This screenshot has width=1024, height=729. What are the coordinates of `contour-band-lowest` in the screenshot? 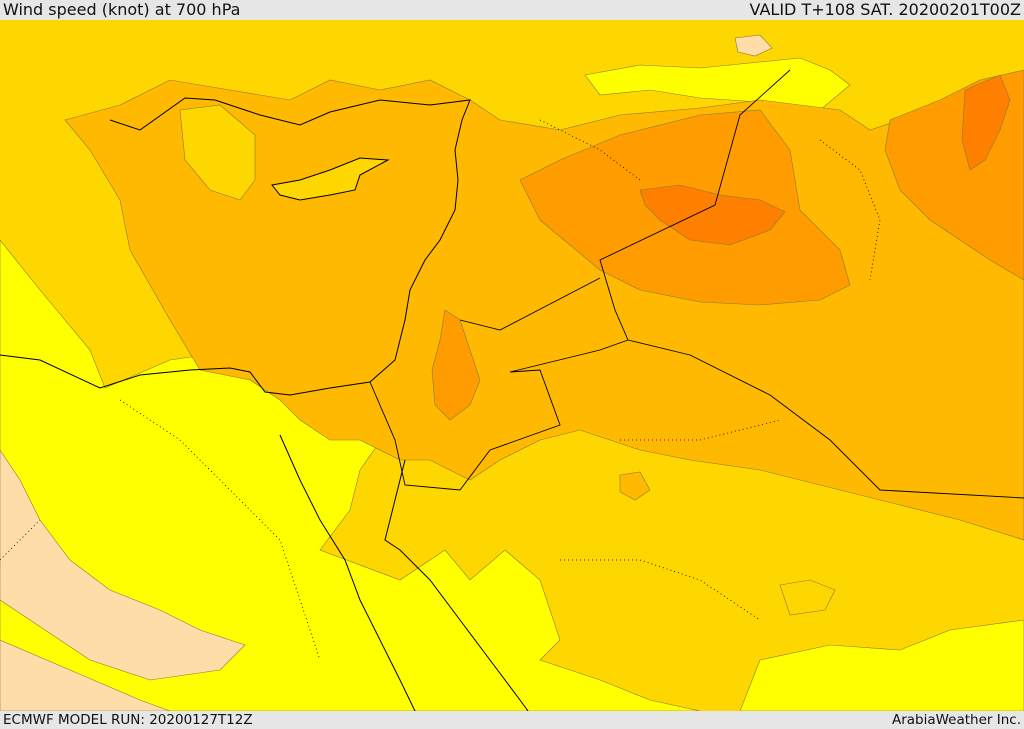 It's located at (123, 580).